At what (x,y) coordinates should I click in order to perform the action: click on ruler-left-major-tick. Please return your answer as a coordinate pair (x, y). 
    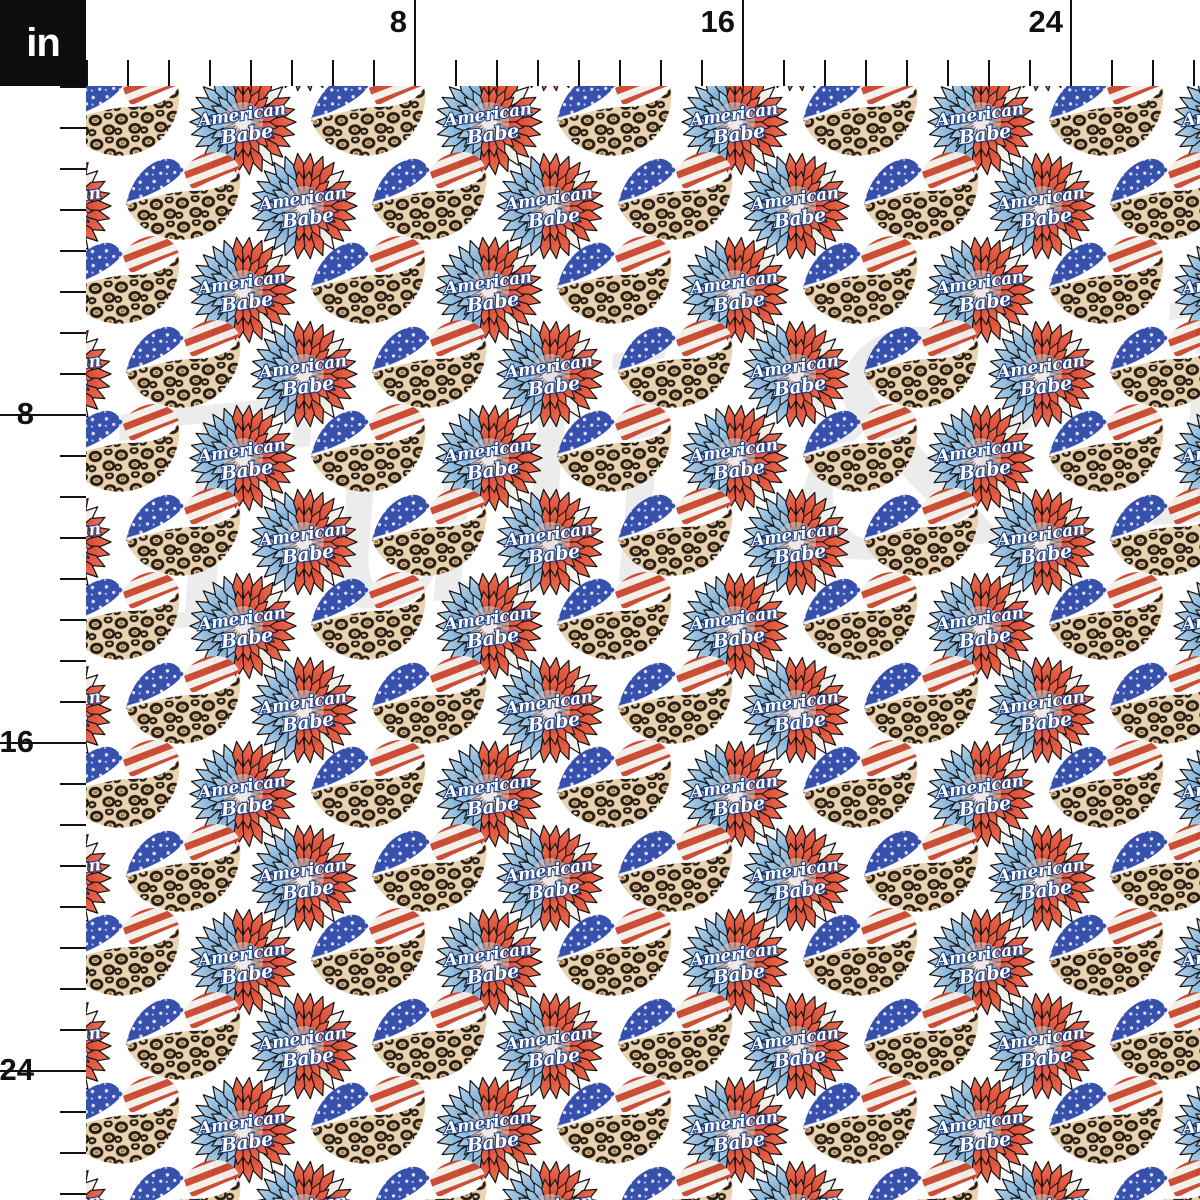
    Looking at the image, I should click on (43, 743).